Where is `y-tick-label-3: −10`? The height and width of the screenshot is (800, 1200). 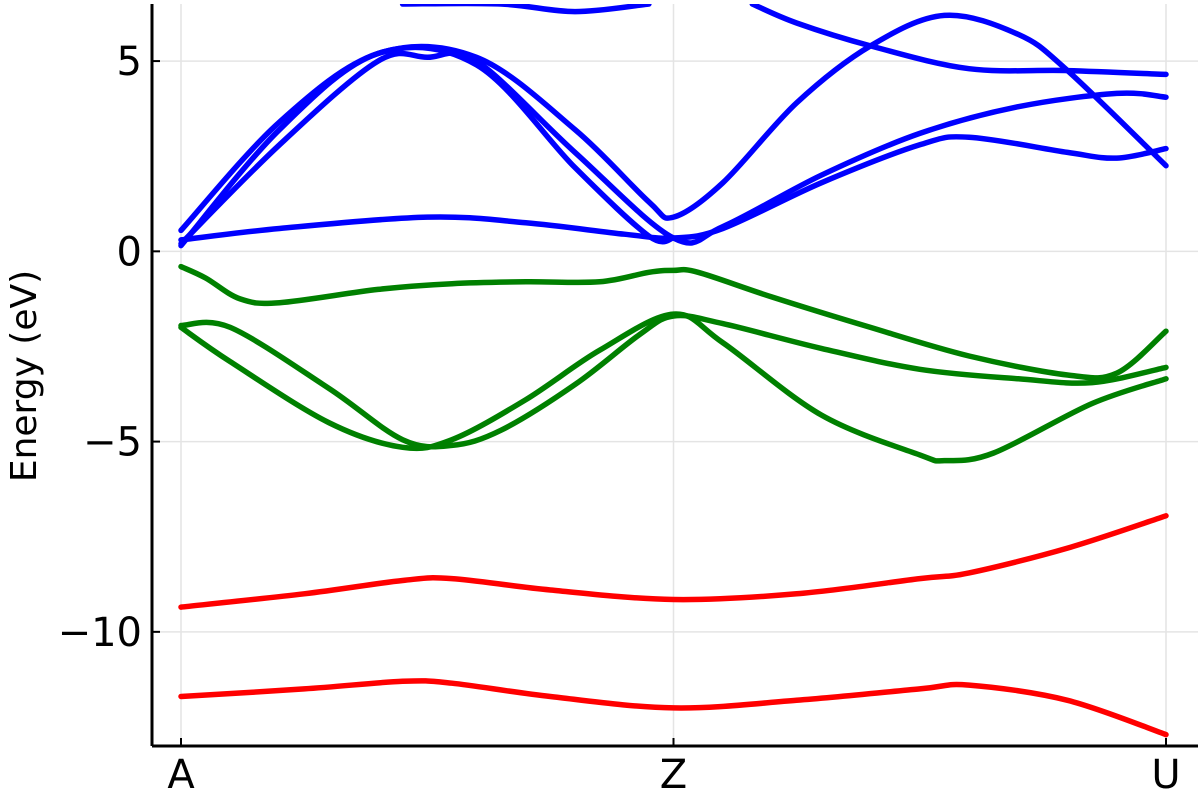 y-tick-label-3: −10 is located at coordinates (100, 633).